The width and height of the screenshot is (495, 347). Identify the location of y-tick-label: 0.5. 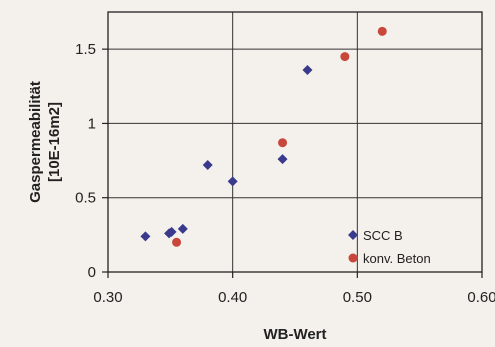
(85, 198).